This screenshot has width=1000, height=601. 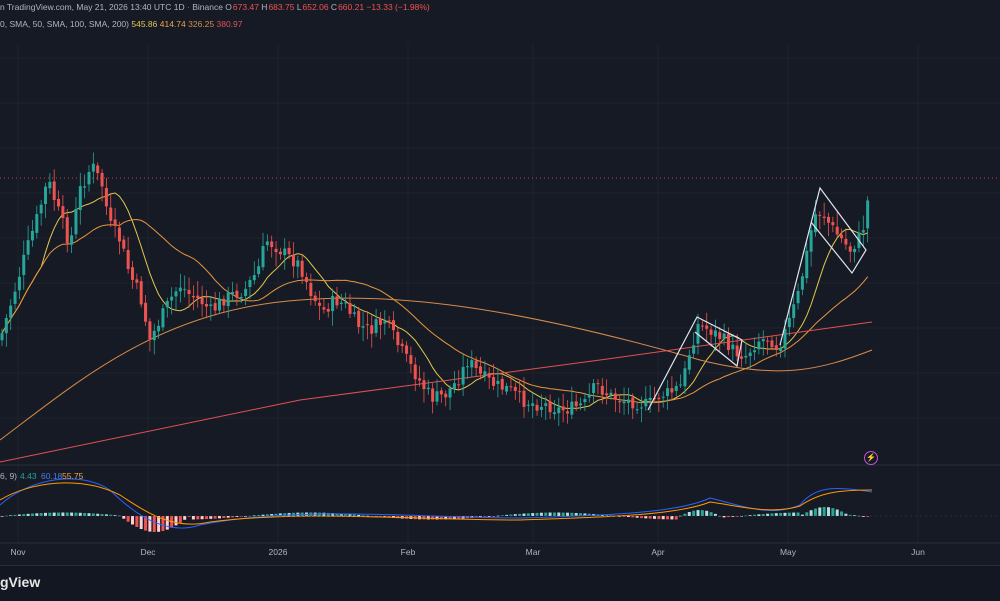 I want to click on low-label: L, so click(x=299, y=7).